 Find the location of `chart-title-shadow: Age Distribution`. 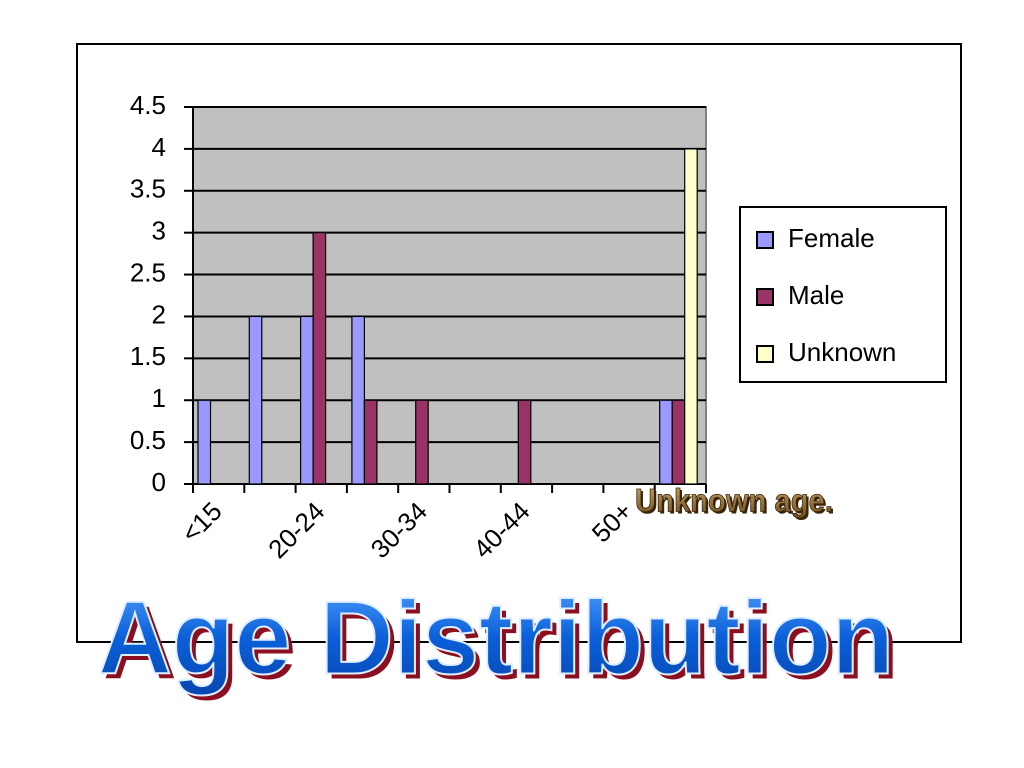

chart-title-shadow: Age Distribution is located at coordinates (501, 643).